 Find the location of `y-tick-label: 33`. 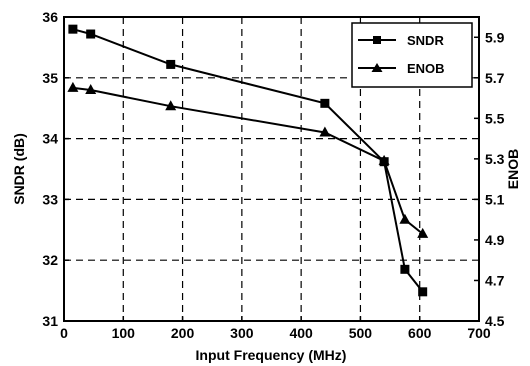

y-tick-label: 33 is located at coordinates (50, 199).